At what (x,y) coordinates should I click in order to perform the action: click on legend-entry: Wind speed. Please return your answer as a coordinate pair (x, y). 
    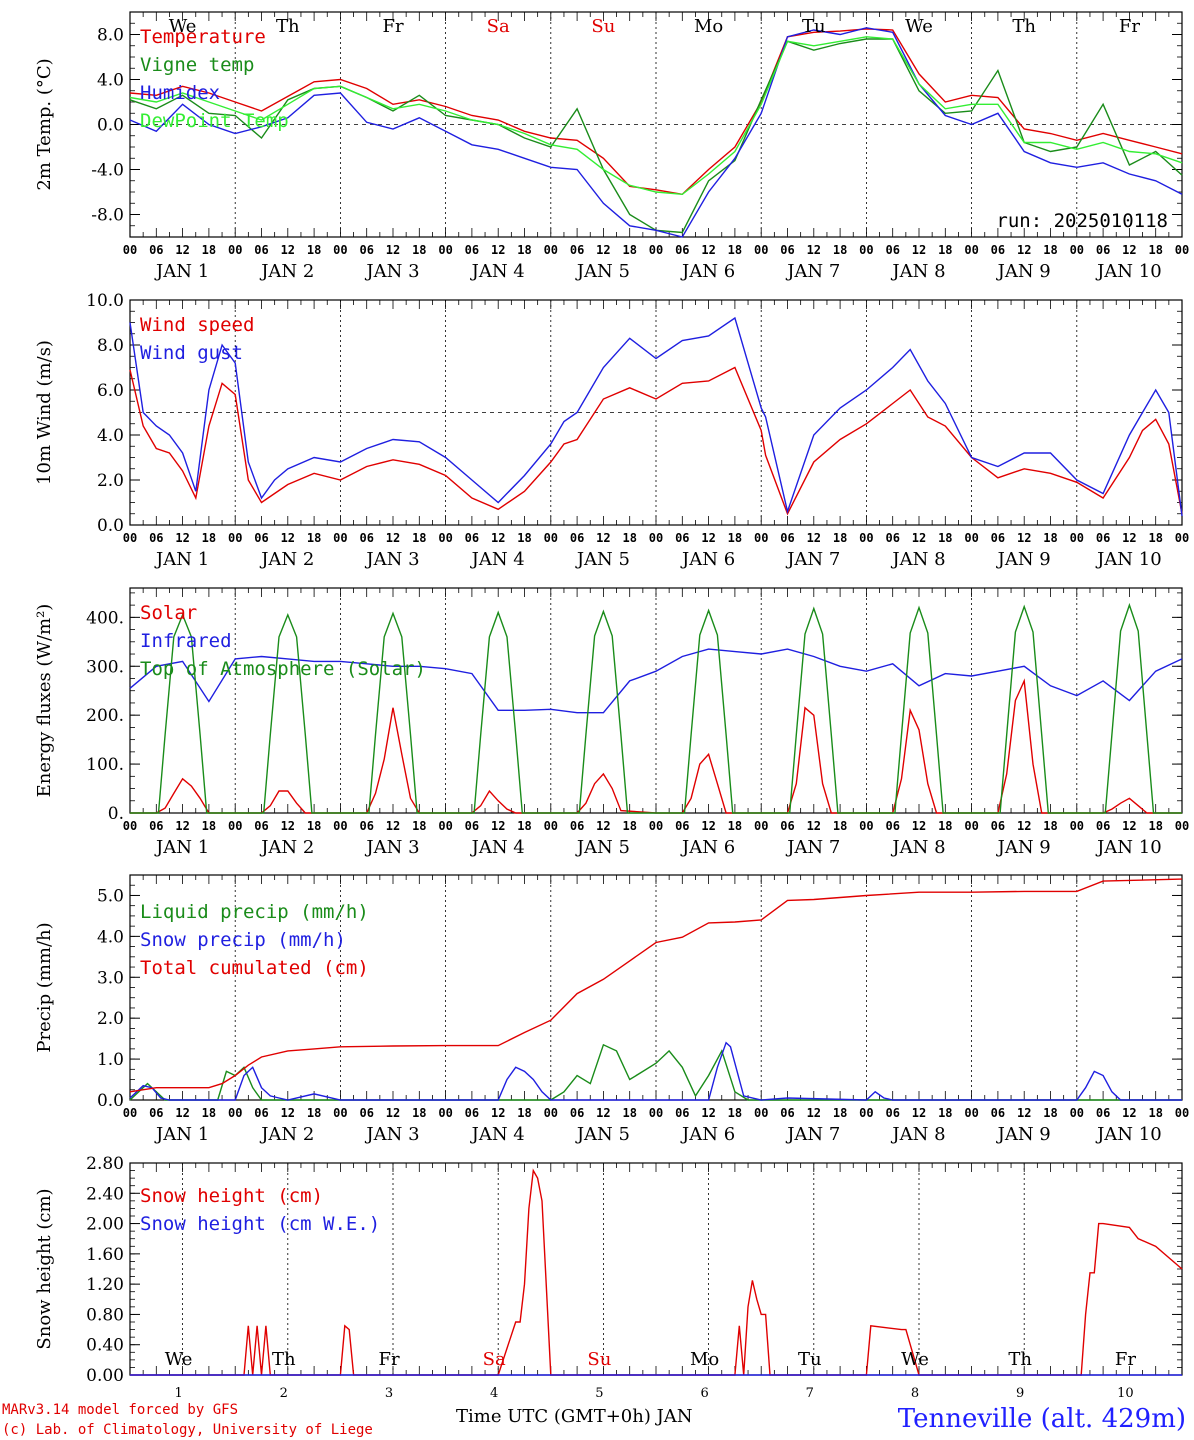
    Looking at the image, I should click on (197, 325).